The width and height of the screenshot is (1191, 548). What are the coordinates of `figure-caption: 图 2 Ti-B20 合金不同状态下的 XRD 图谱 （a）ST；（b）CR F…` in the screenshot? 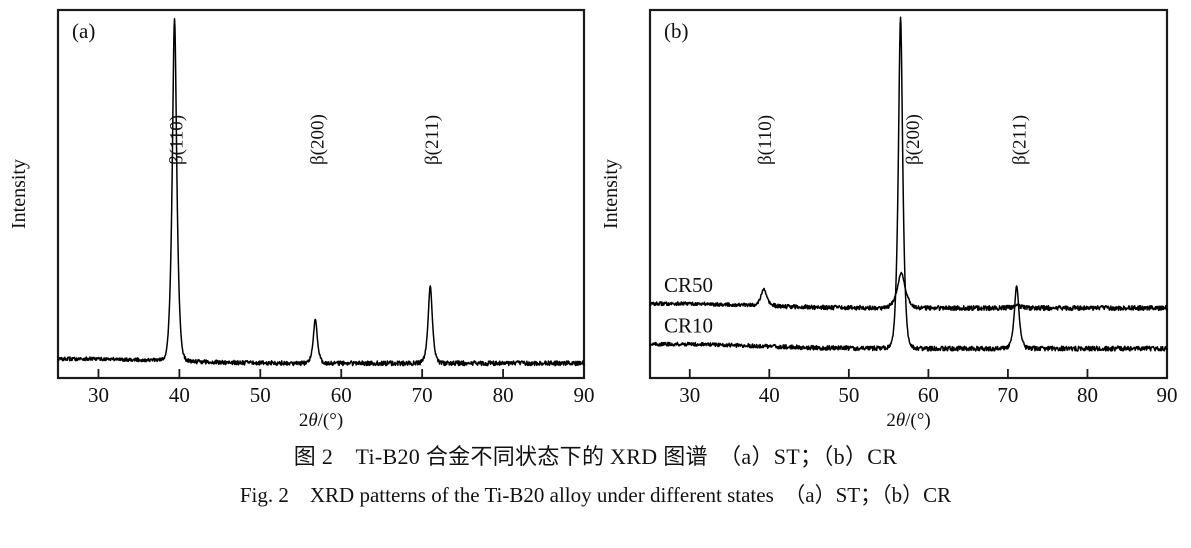 It's located at (595, 476).